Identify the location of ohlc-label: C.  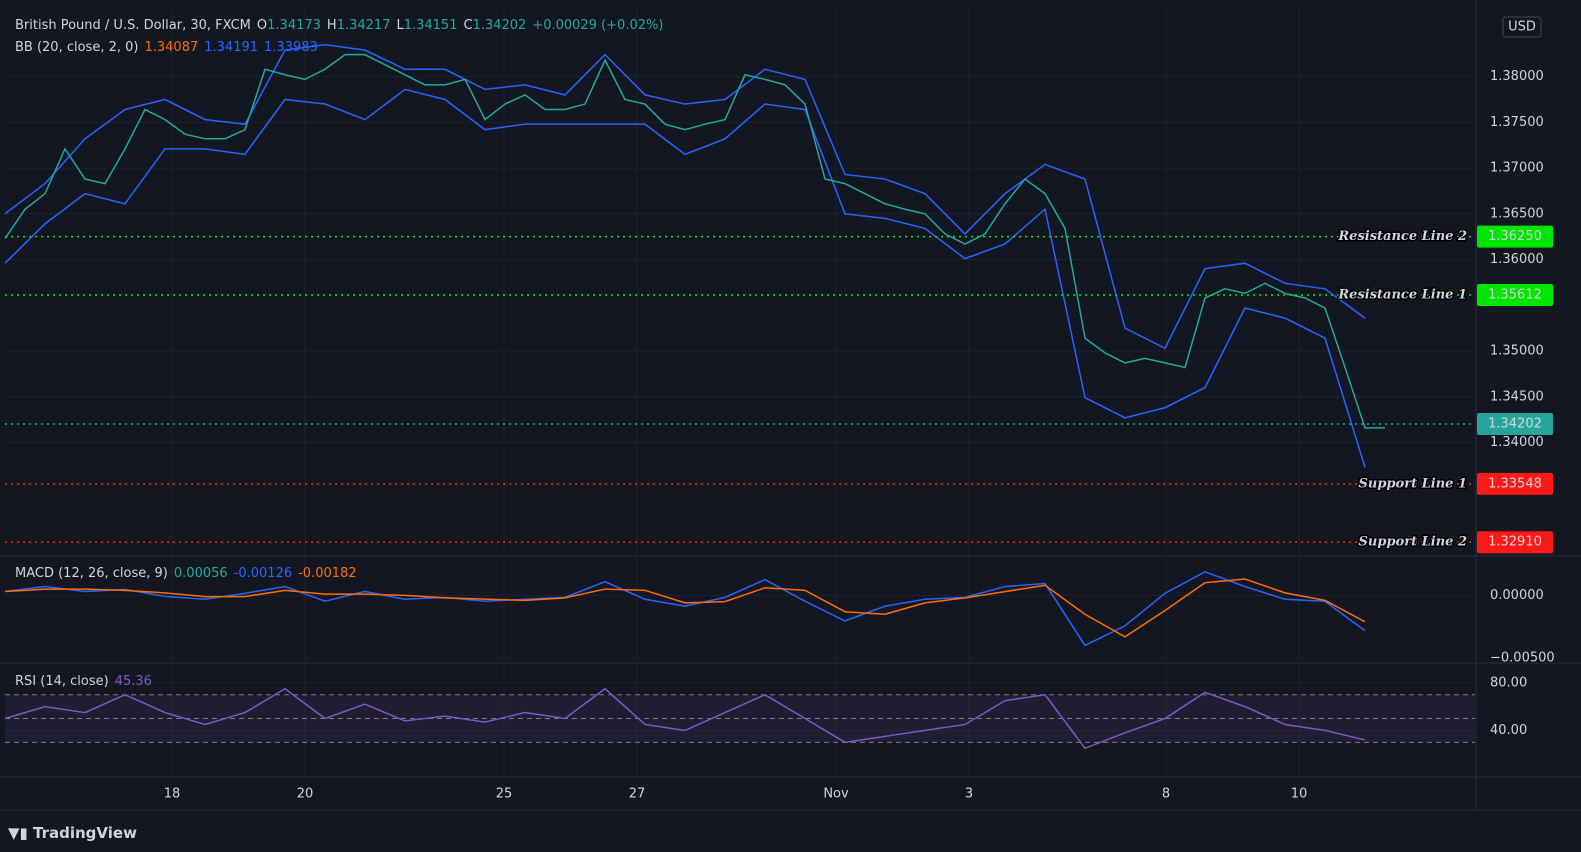
(468, 25).